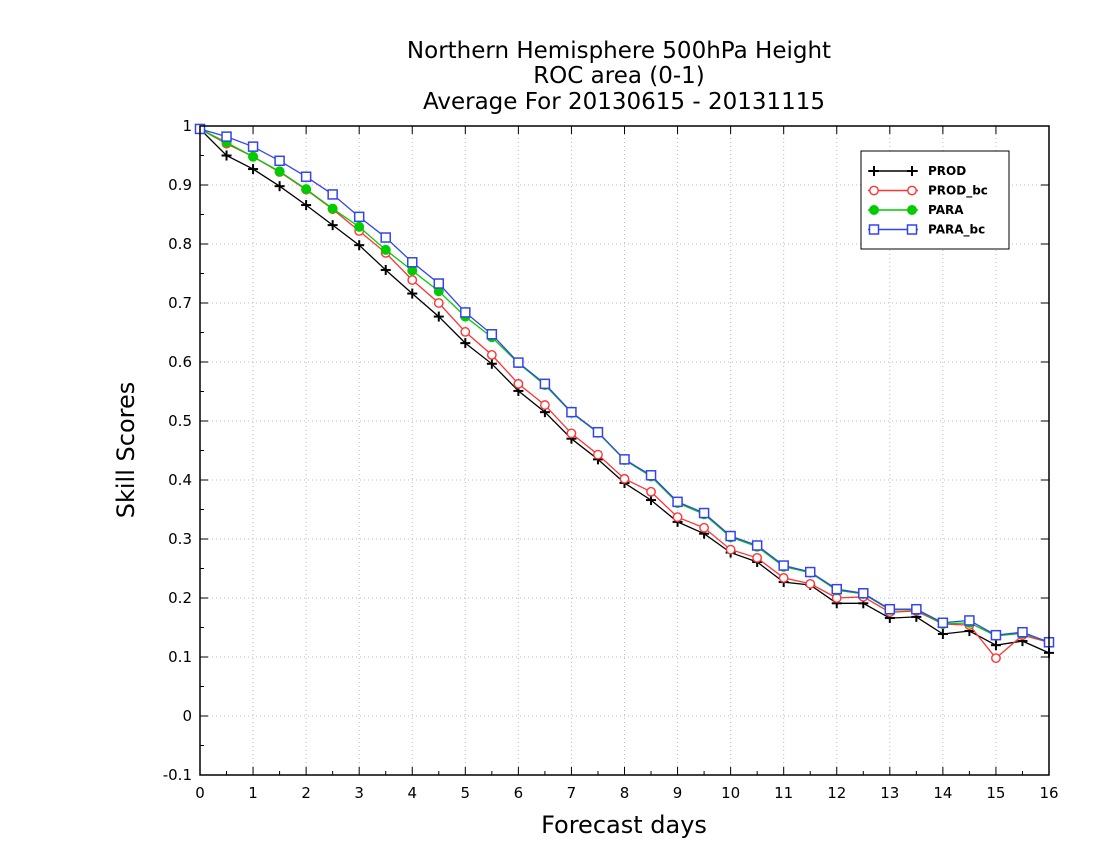 This screenshot has width=1100, height=850. Describe the element at coordinates (519, 793) in the screenshot. I see `x-tick-label: 6` at that location.